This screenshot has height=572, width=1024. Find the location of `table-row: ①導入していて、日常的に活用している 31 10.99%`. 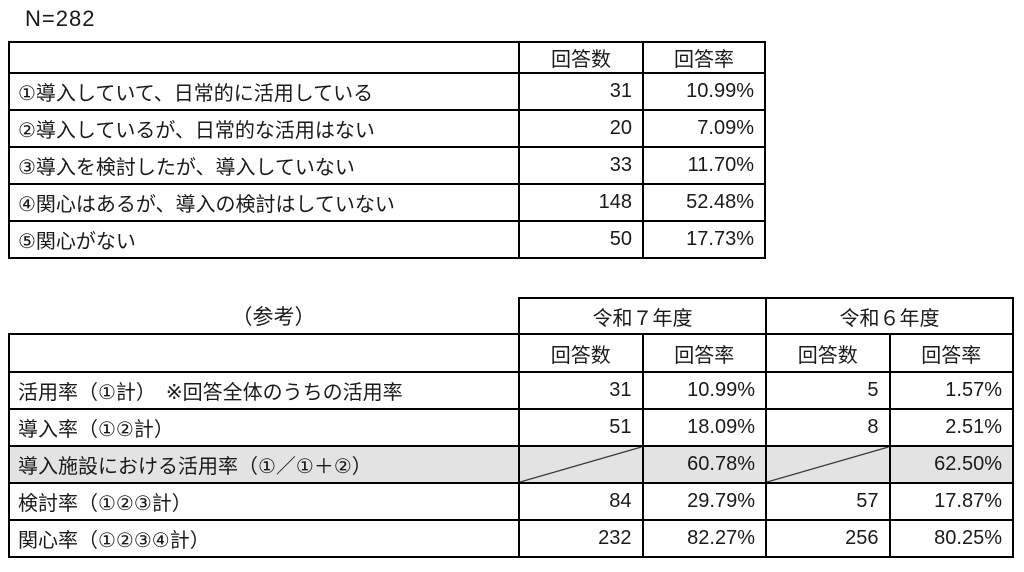

table-row: ①導入していて、日常的に活用している 31 10.99% is located at coordinates (387, 91).